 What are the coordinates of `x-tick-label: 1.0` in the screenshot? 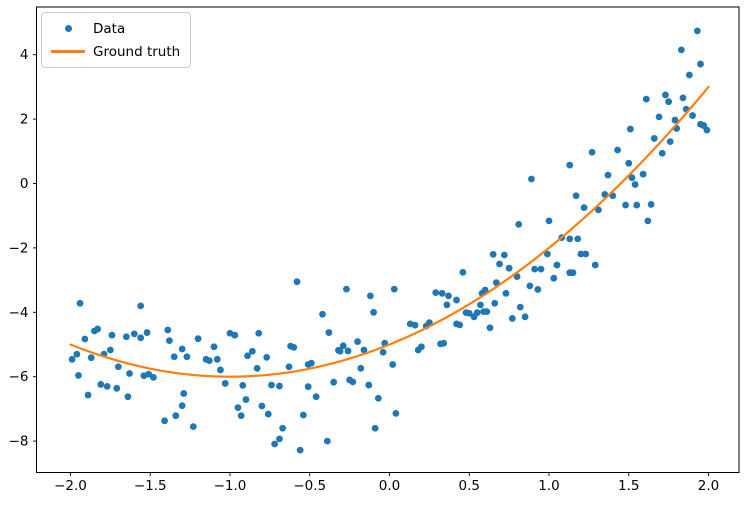 It's located at (548, 486).